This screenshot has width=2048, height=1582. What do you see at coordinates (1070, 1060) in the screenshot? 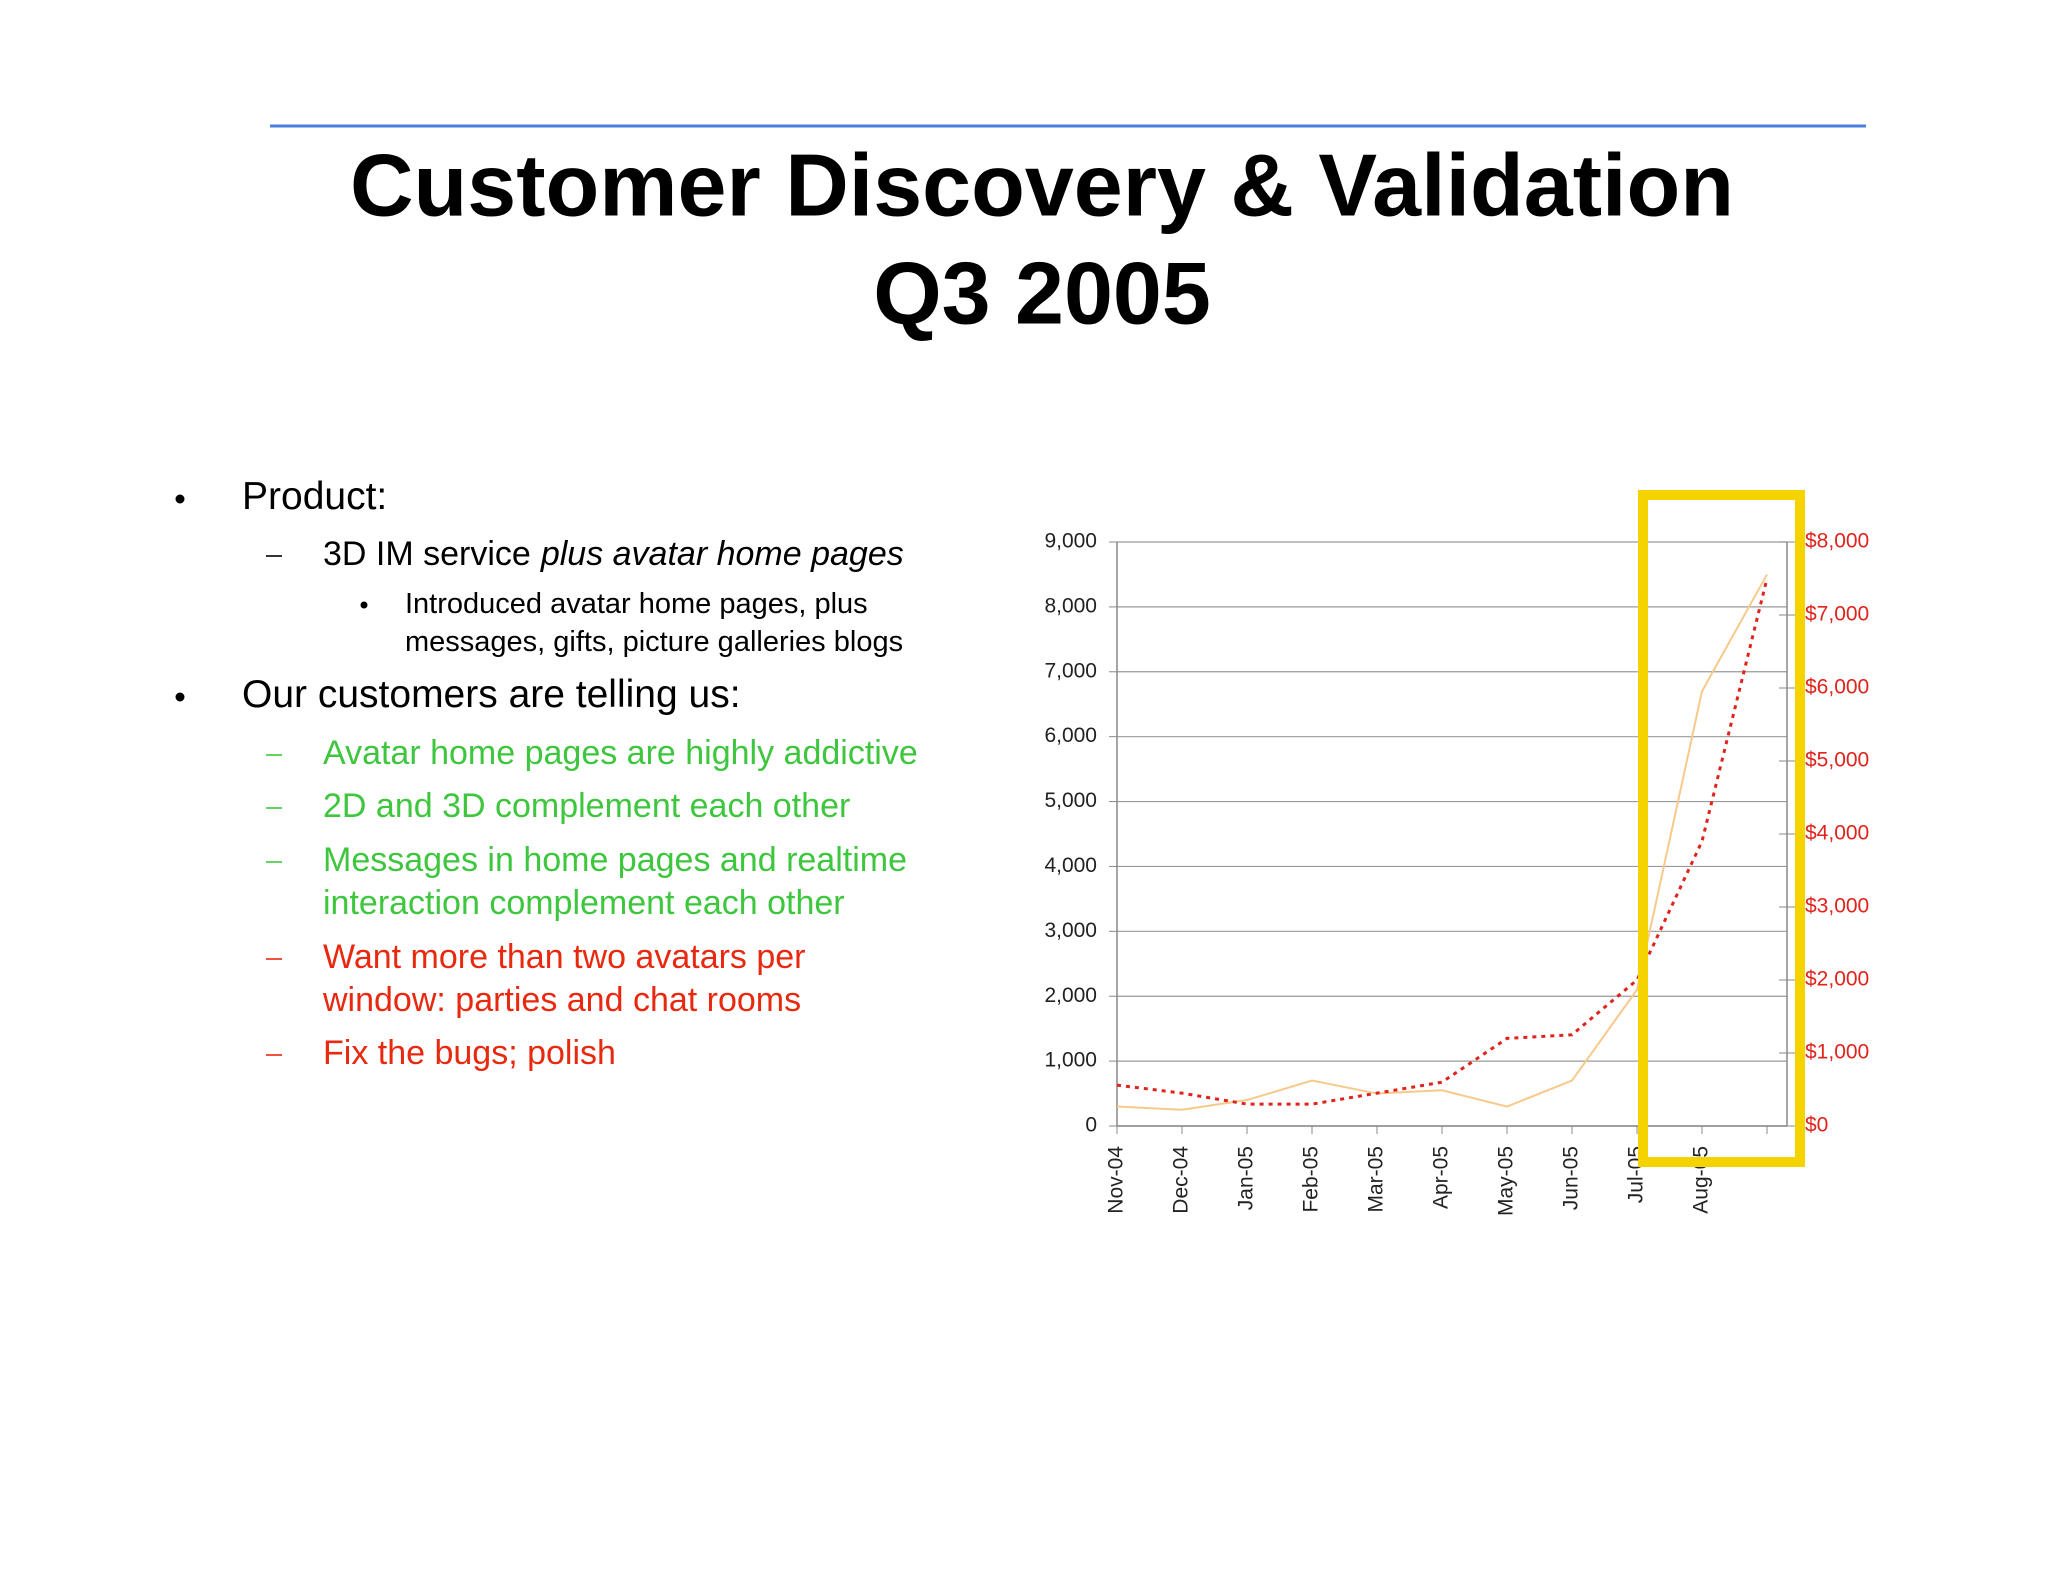
I see `y-tick-label: 1,000` at bounding box center [1070, 1060].